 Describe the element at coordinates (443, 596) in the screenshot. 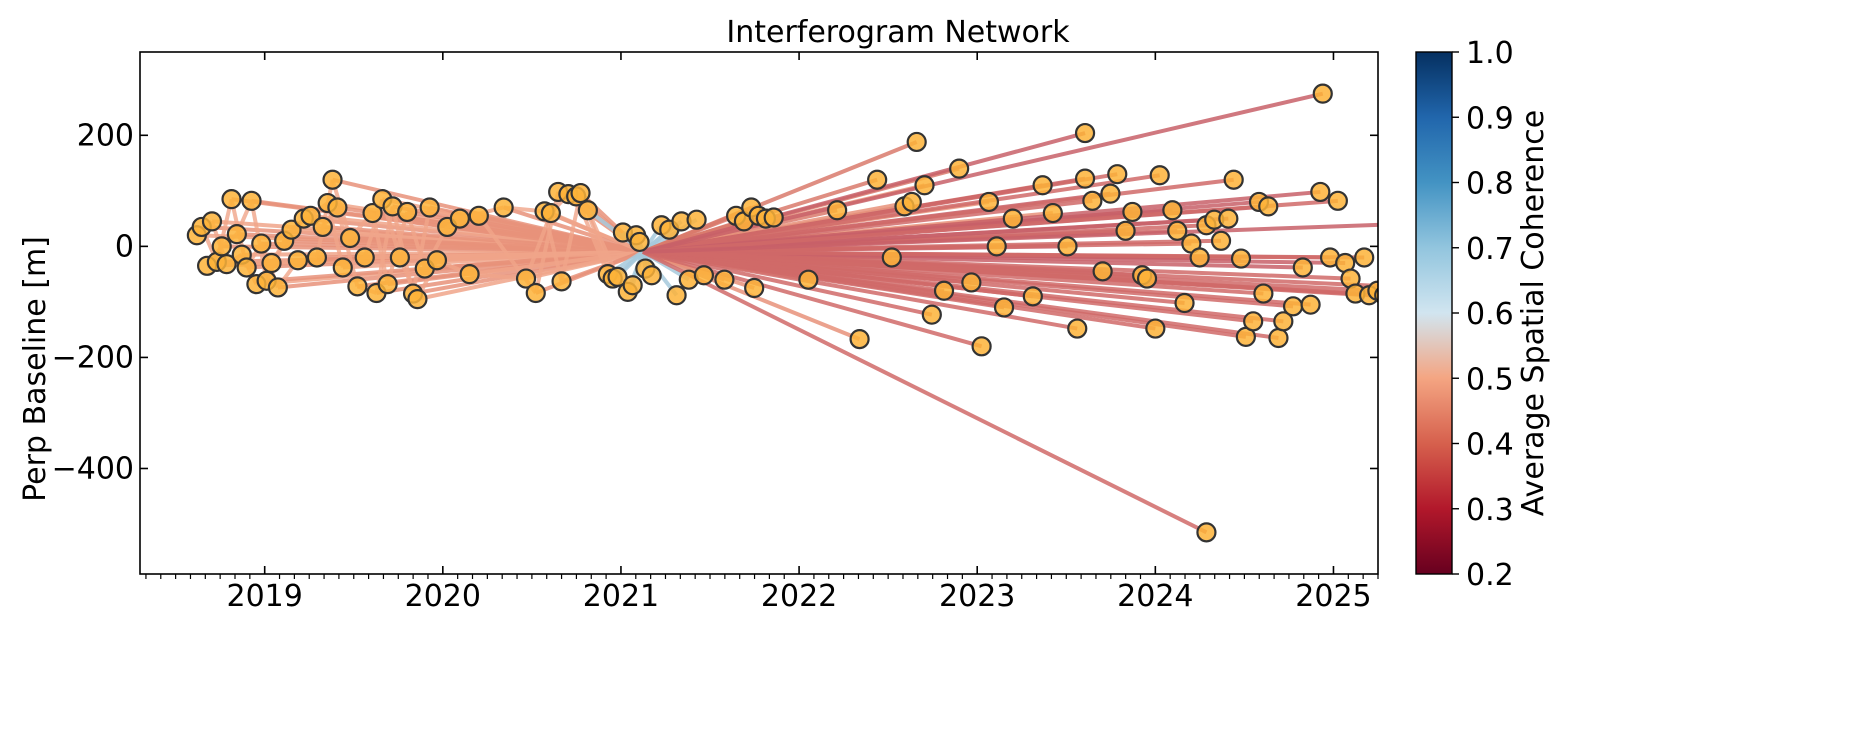

I see `x-tick-label: 2020` at that location.